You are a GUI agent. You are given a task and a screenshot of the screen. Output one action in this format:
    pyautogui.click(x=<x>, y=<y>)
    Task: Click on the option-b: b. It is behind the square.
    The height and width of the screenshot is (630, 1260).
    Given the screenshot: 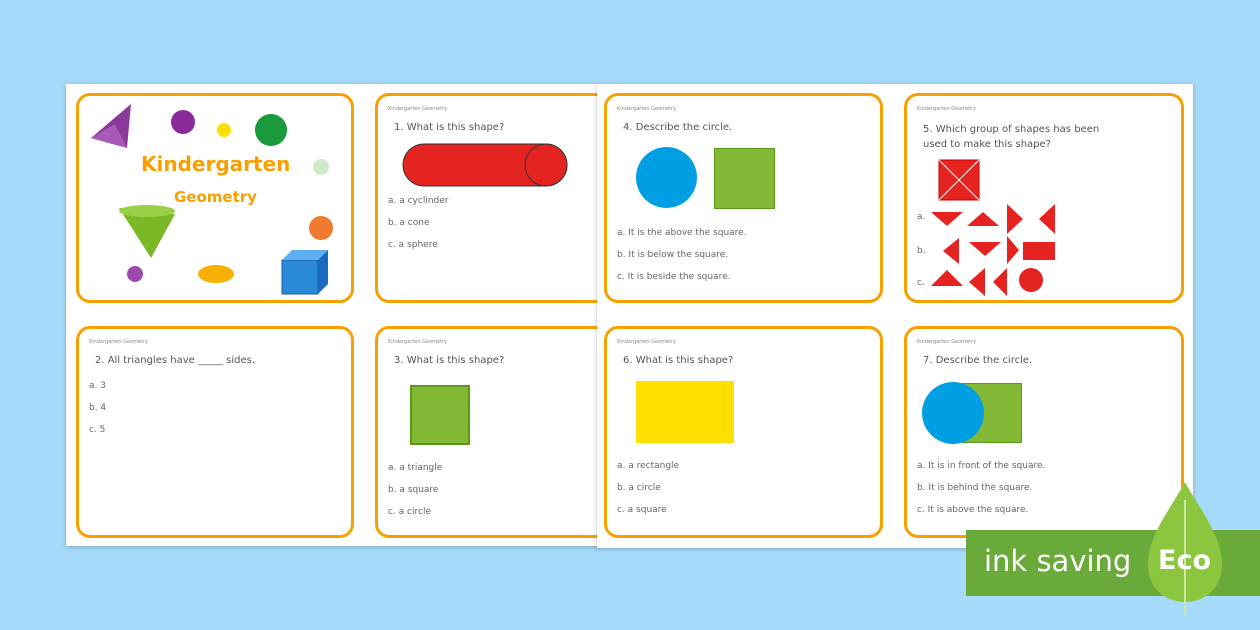 What is the action you would take?
    pyautogui.click(x=975, y=488)
    